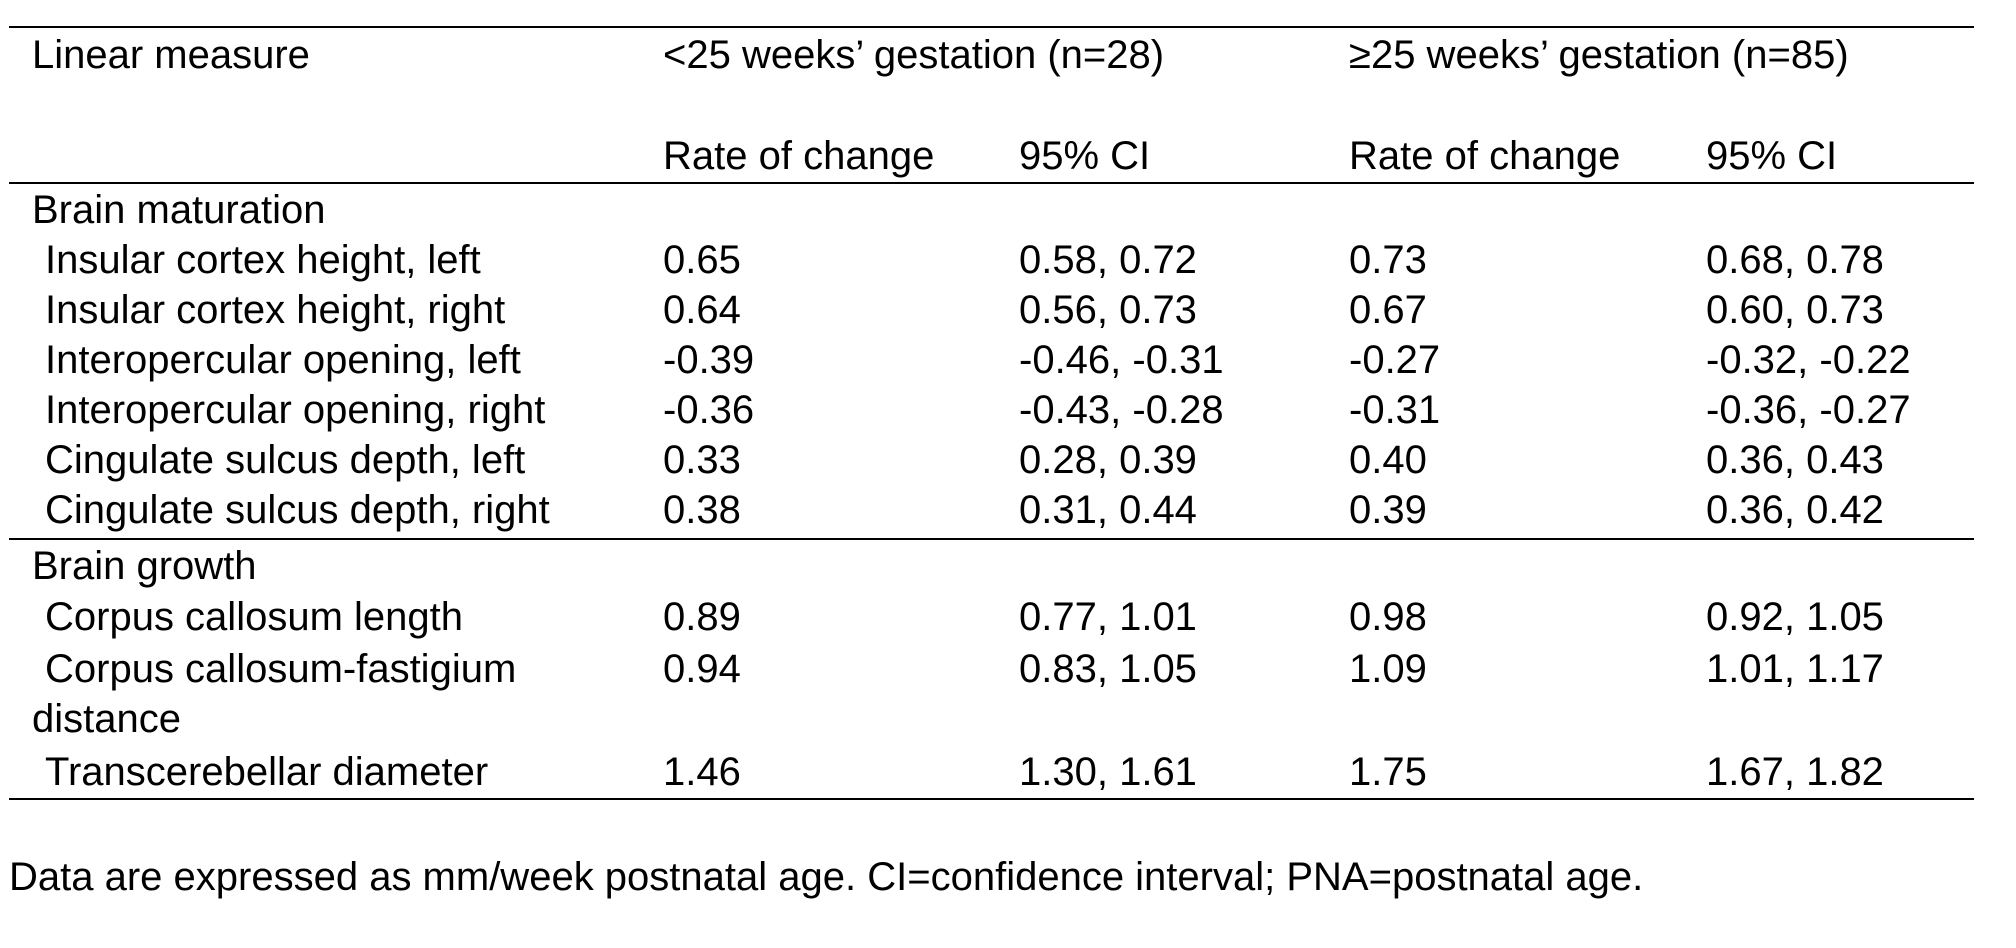 The width and height of the screenshot is (2016, 948). Describe the element at coordinates (285, 460) in the screenshot. I see `measure-name: Cingulate sulcus depth, left` at that location.